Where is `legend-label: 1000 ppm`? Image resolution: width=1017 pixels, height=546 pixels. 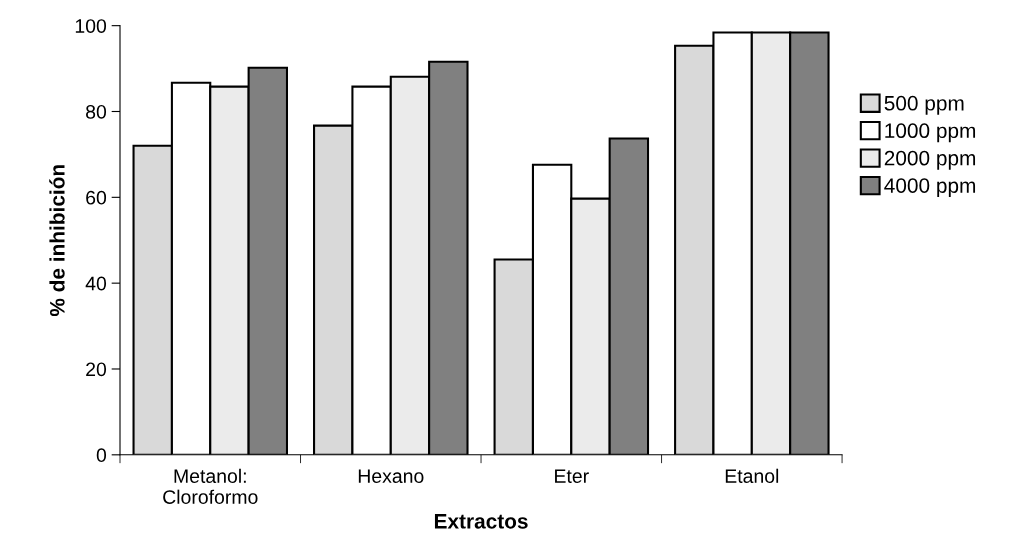
legend-label: 1000 ppm is located at coordinates (930, 133).